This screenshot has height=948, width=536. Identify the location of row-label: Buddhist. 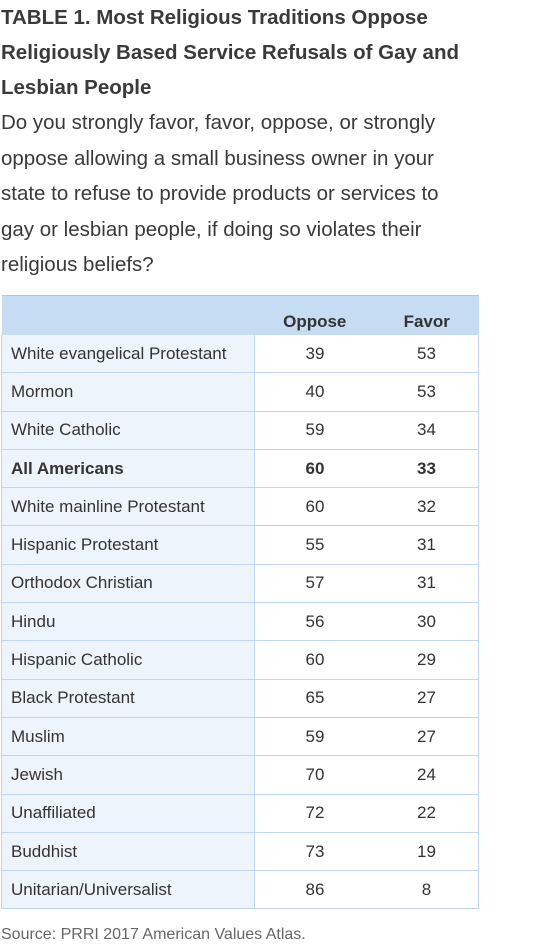
(128, 852).